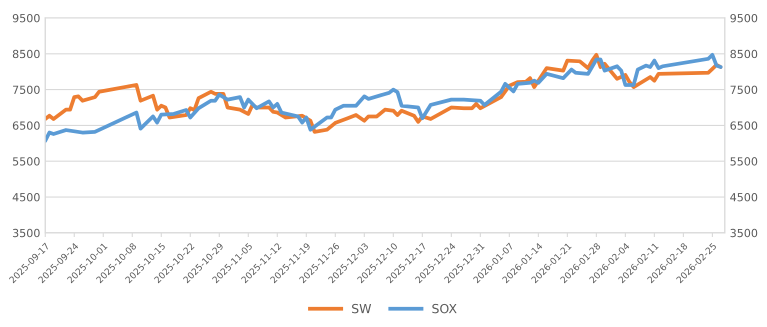  Describe the element at coordinates (26, 125) in the screenshot. I see `y-tick-label: 6500` at that location.